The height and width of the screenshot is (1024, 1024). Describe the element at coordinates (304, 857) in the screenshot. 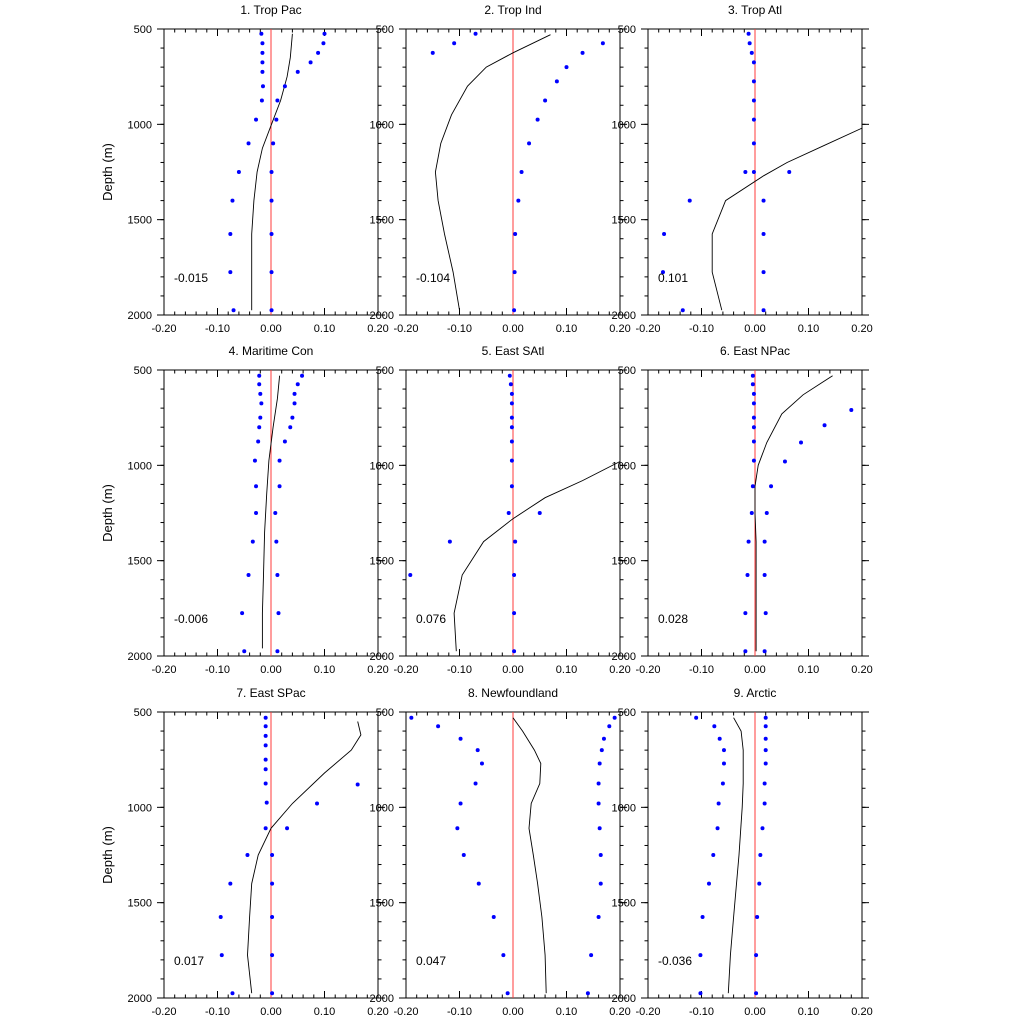

I see `profile-line` at that location.